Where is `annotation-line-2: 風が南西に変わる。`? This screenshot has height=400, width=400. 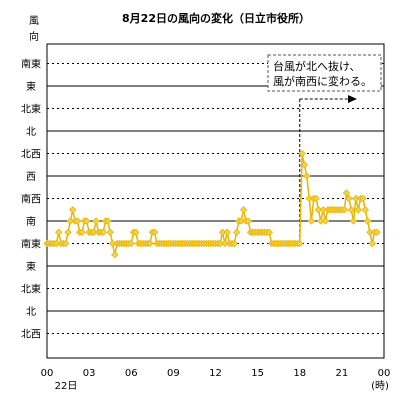
annotation-line-2: 風が南西に変わる。 is located at coordinates (322, 81).